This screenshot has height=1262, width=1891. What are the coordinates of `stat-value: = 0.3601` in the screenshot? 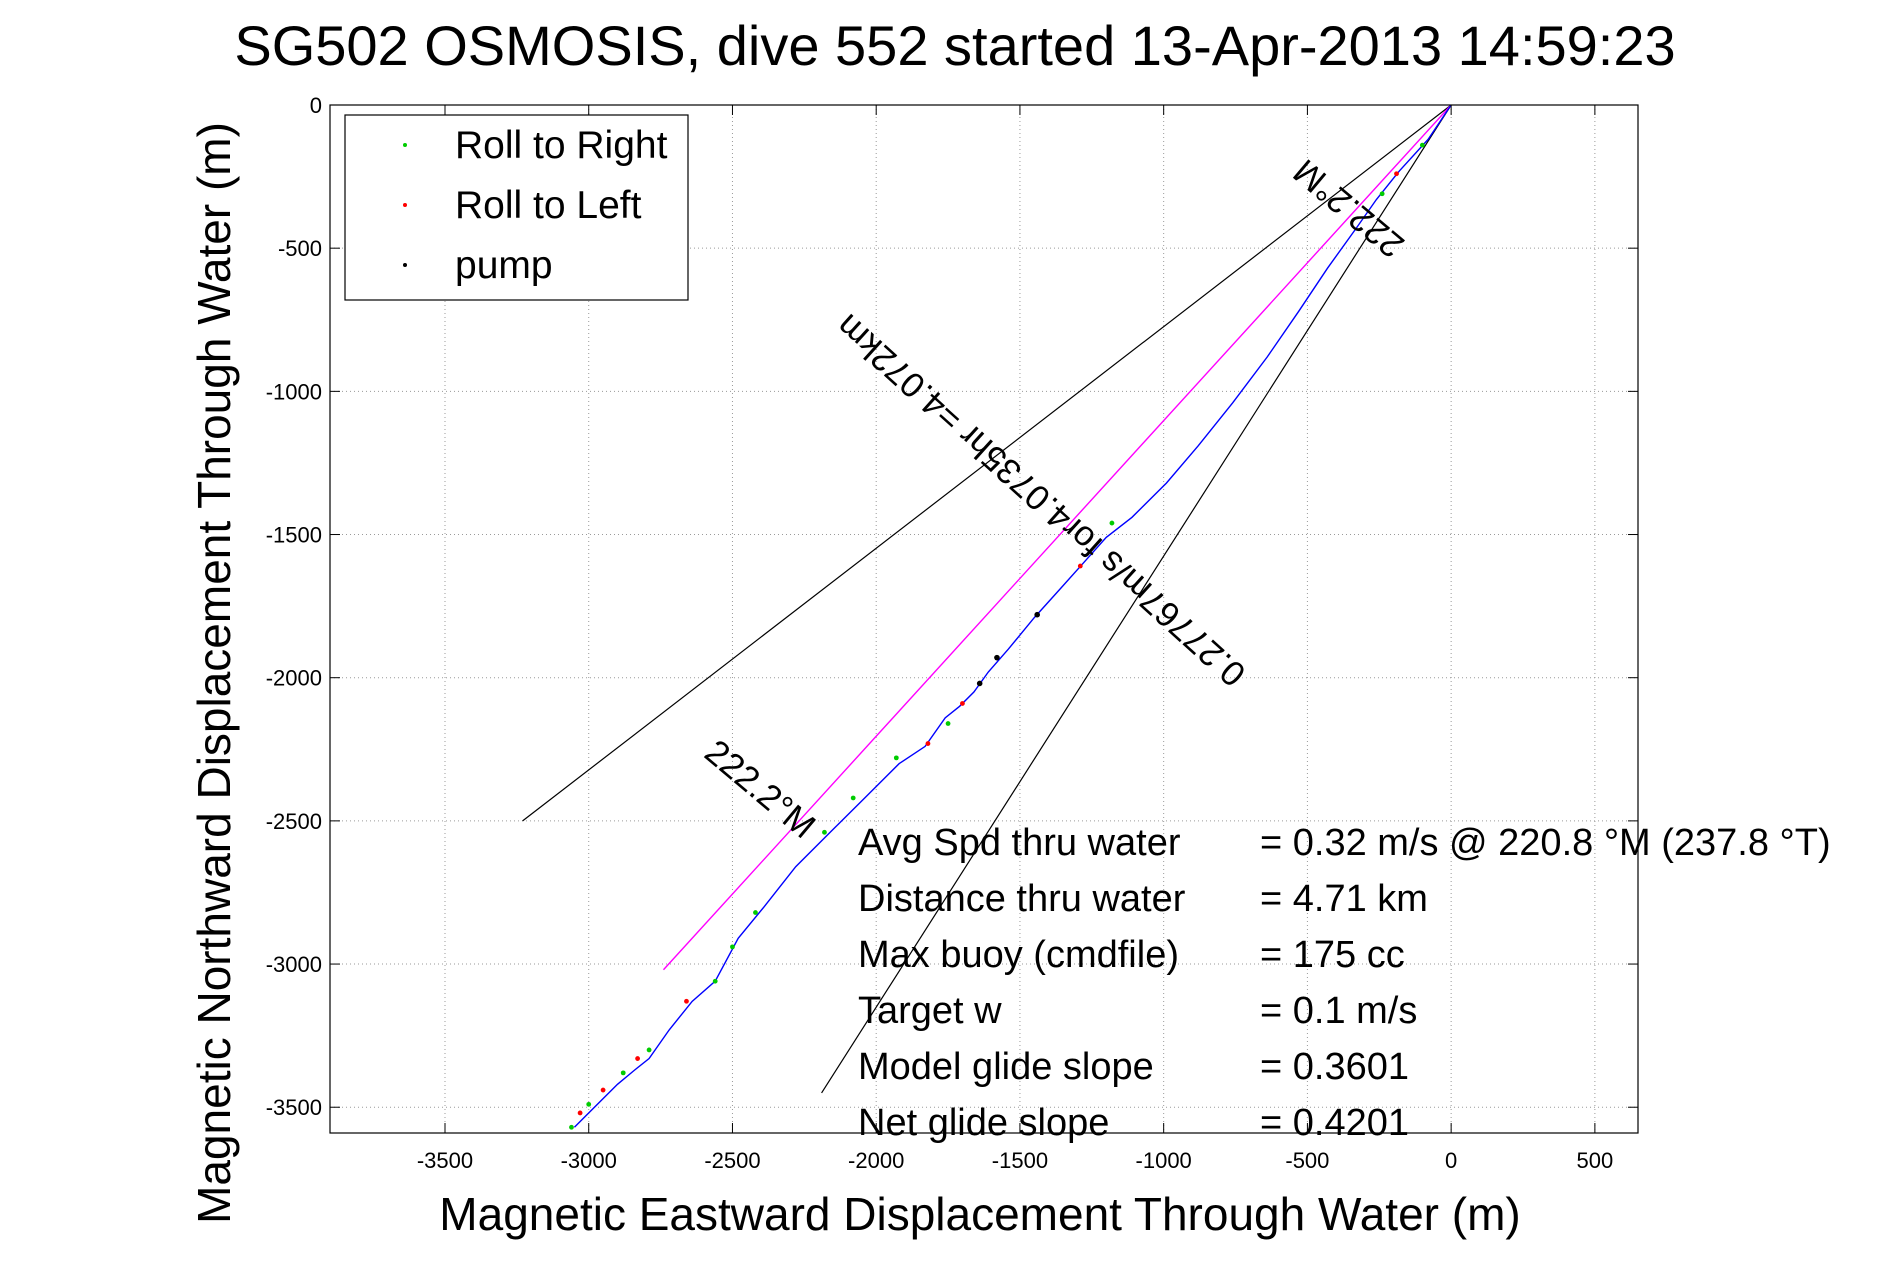 It's located at (1334, 1067).